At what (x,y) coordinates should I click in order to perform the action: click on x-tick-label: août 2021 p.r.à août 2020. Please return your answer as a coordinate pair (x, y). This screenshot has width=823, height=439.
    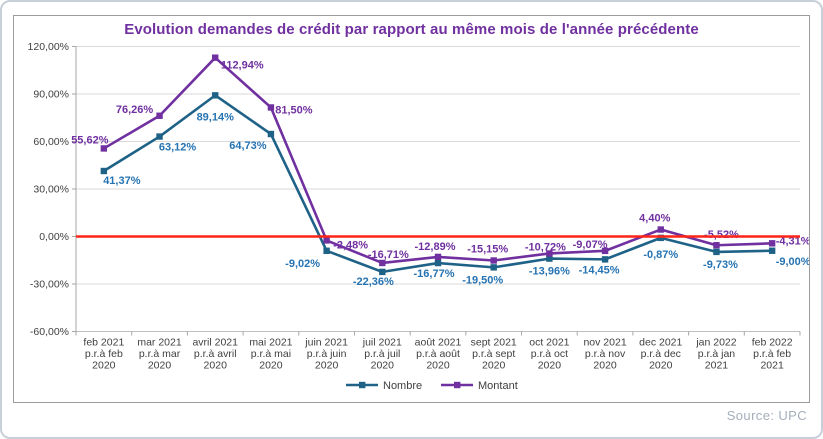
    Looking at the image, I should click on (438, 354).